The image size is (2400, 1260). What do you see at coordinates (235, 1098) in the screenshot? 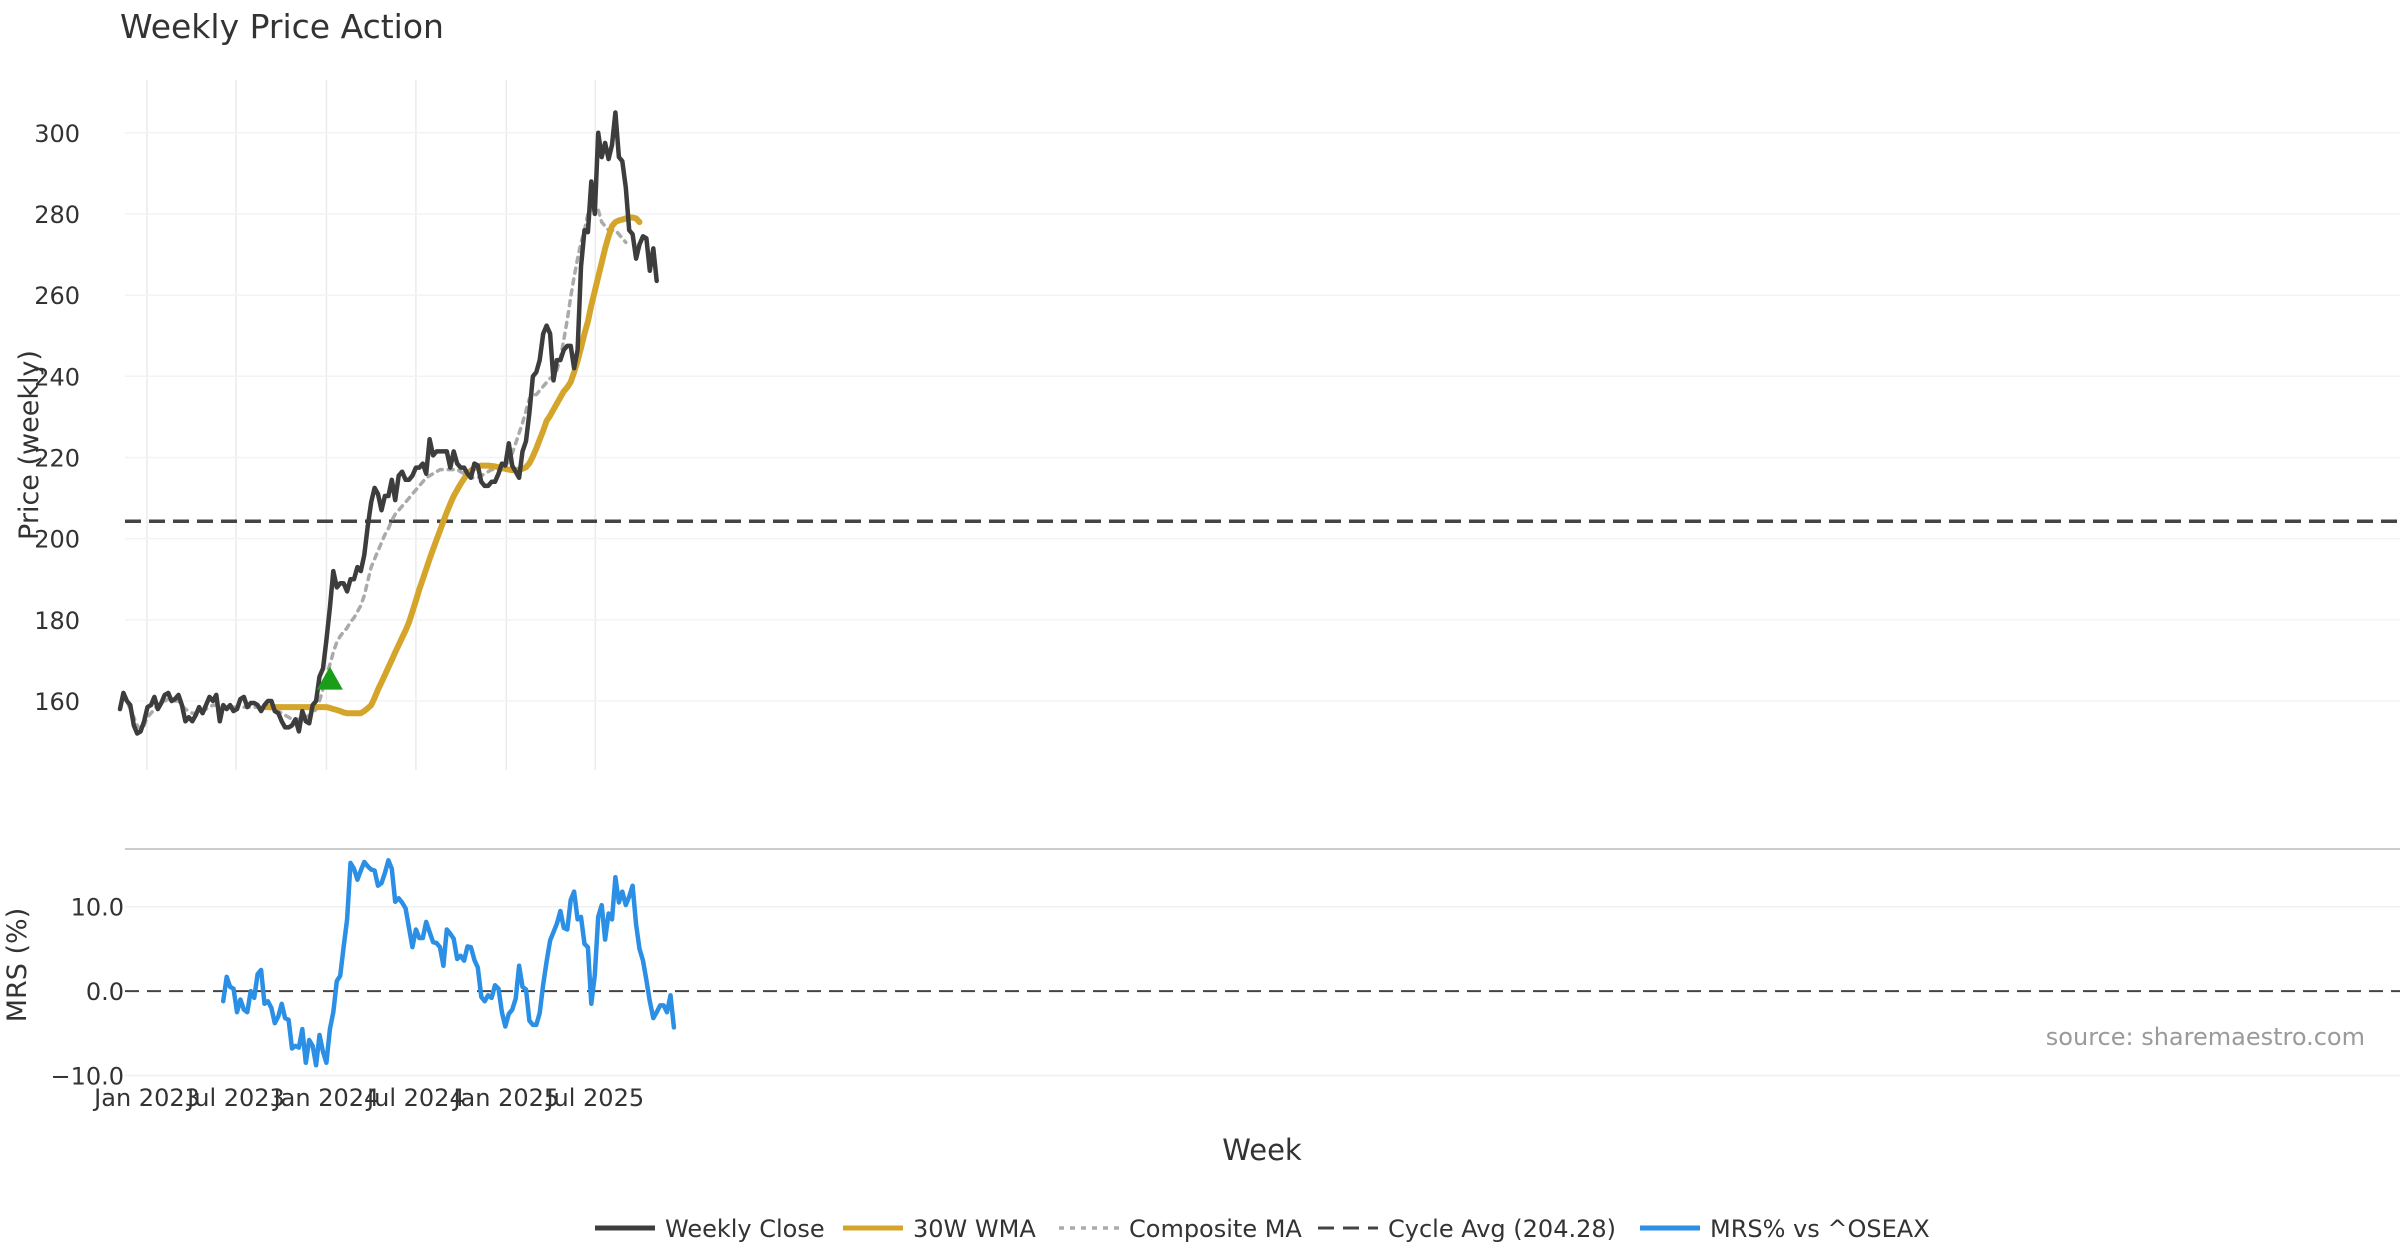
I see `x-tick-label: Jul 2023` at bounding box center [235, 1098].